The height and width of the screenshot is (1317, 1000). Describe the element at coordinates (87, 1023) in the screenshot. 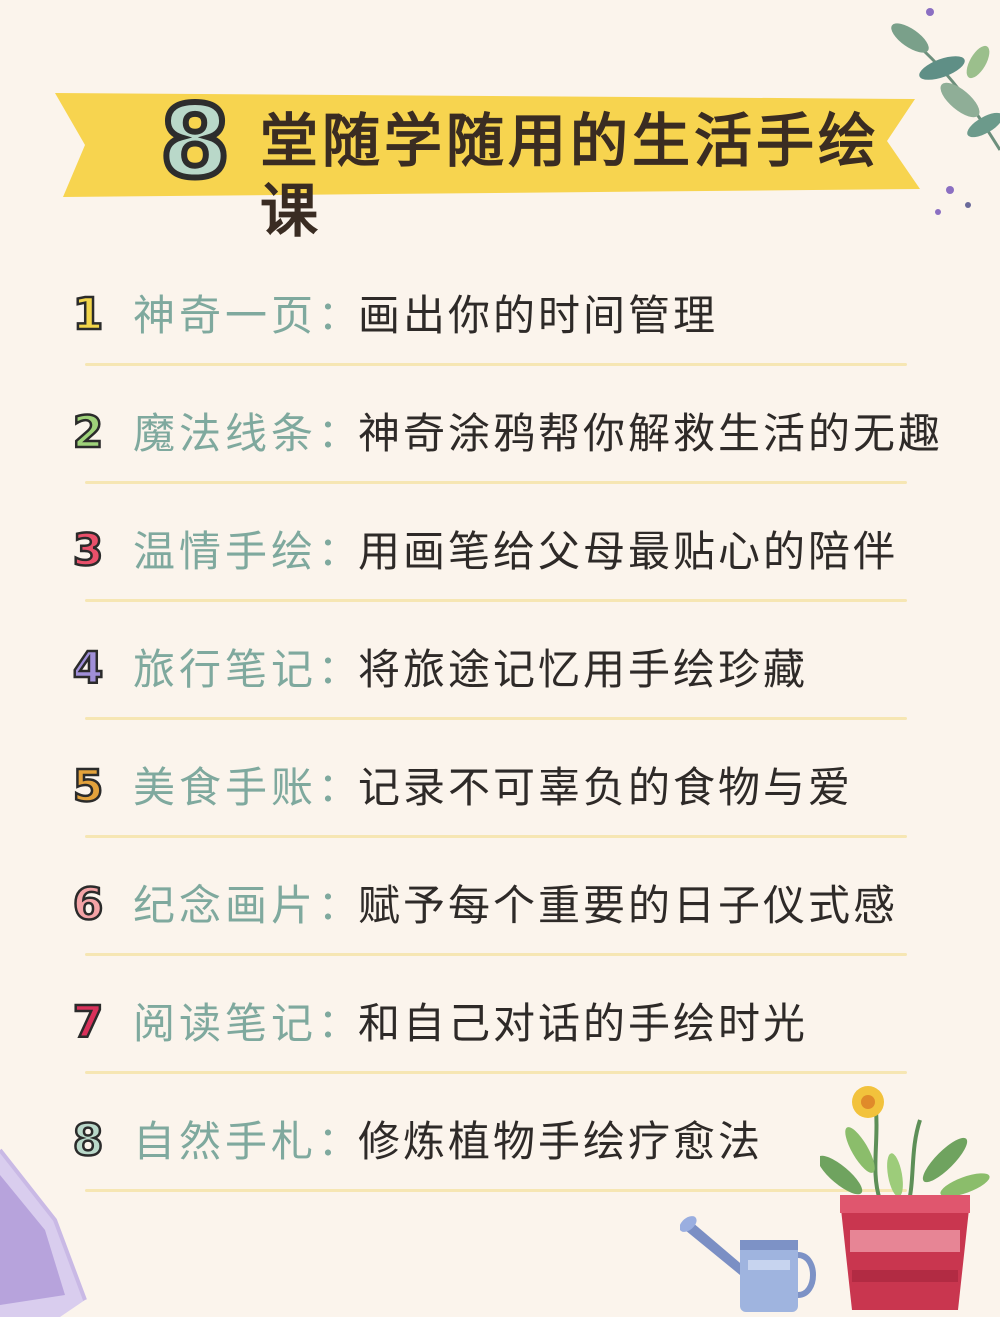

I see `item-number: 7` at that location.